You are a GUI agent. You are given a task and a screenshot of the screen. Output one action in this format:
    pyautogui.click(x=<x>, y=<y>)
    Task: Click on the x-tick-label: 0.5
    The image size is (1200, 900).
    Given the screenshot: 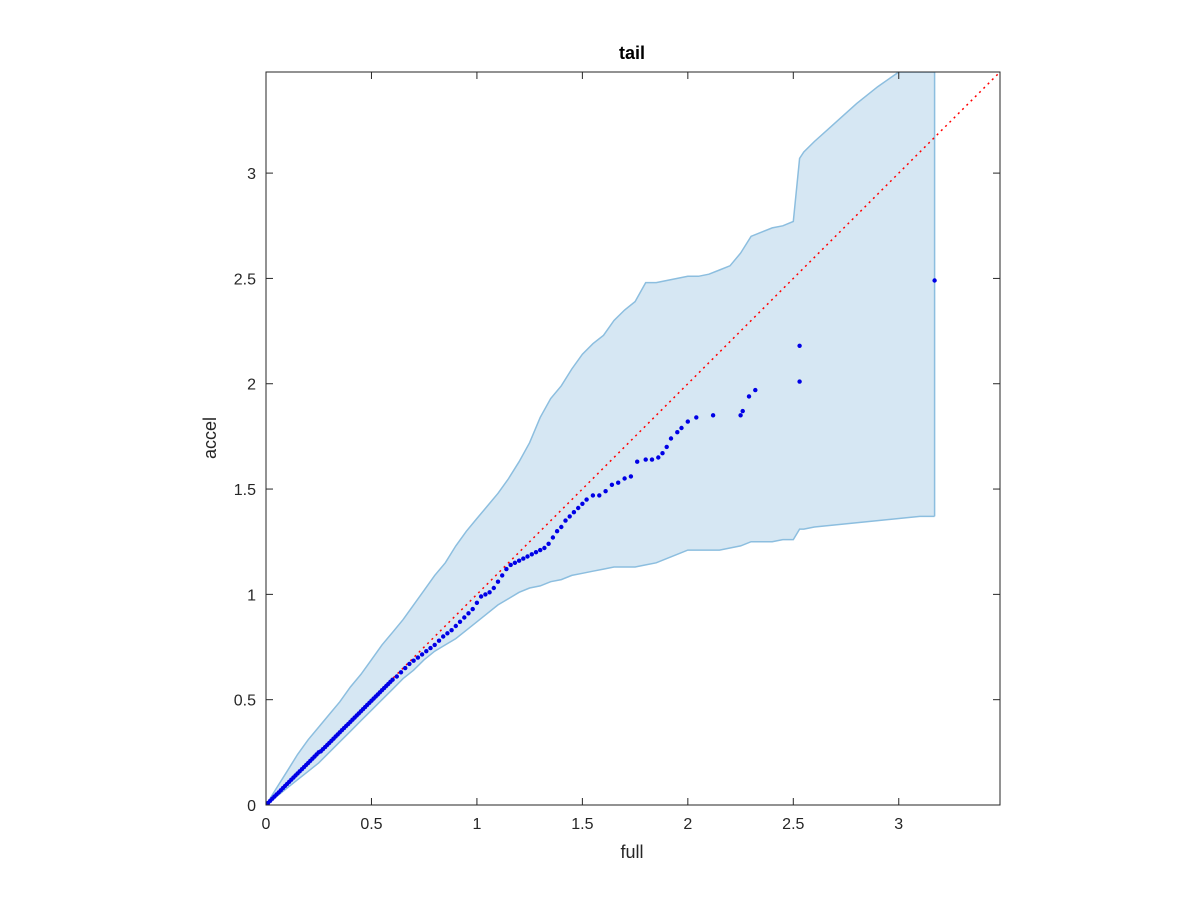 What is the action you would take?
    pyautogui.click(x=371, y=824)
    